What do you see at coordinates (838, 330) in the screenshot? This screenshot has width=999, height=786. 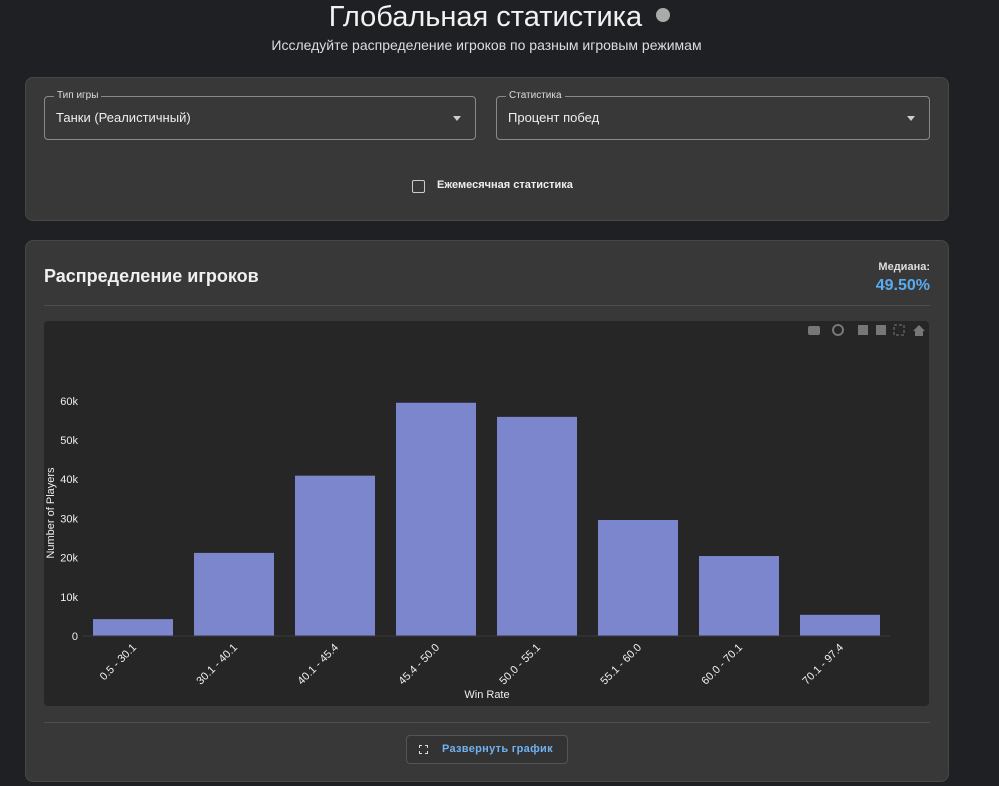 I see `zoom-icon` at bounding box center [838, 330].